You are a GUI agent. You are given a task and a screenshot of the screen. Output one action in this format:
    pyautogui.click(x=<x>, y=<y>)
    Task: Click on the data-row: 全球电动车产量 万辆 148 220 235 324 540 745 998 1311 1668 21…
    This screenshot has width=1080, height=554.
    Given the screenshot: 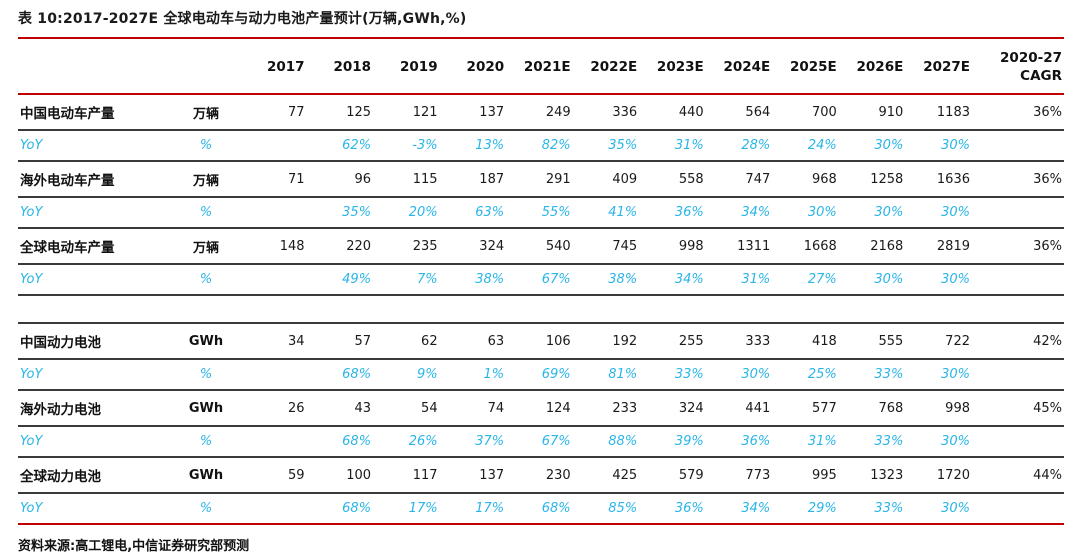 What is the action you would take?
    pyautogui.click(x=541, y=247)
    